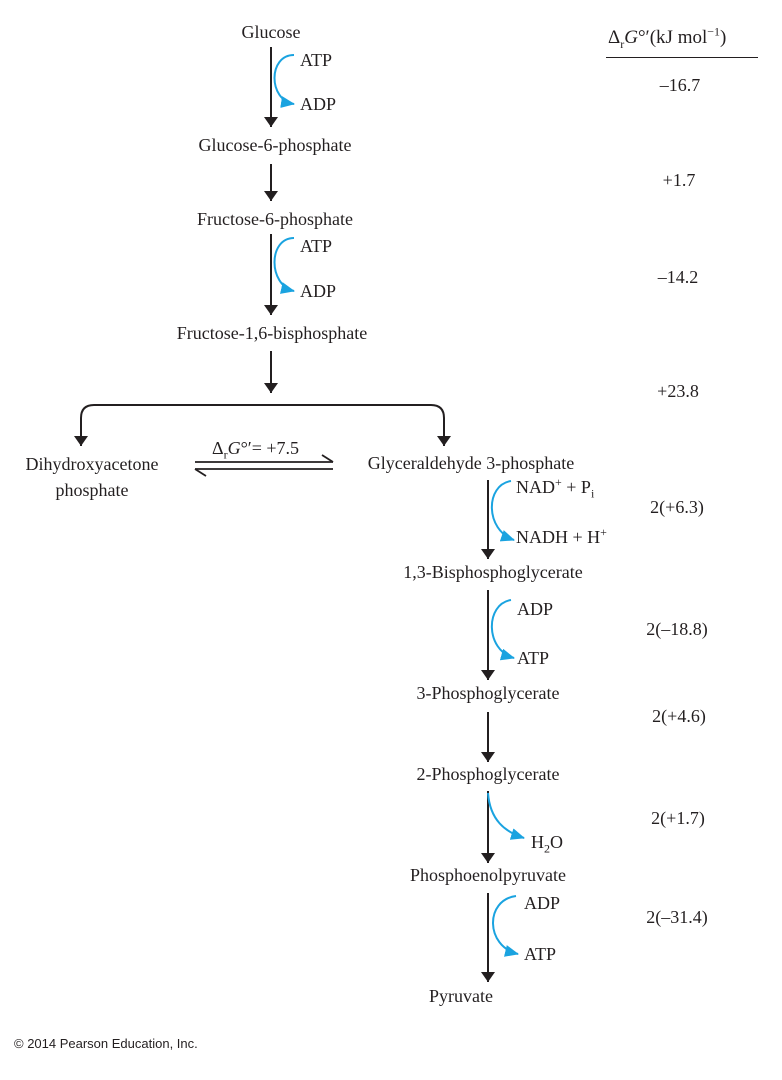 This screenshot has height=1080, width=782. What do you see at coordinates (558, 482) in the screenshot?
I see `nad-charge: +` at bounding box center [558, 482].